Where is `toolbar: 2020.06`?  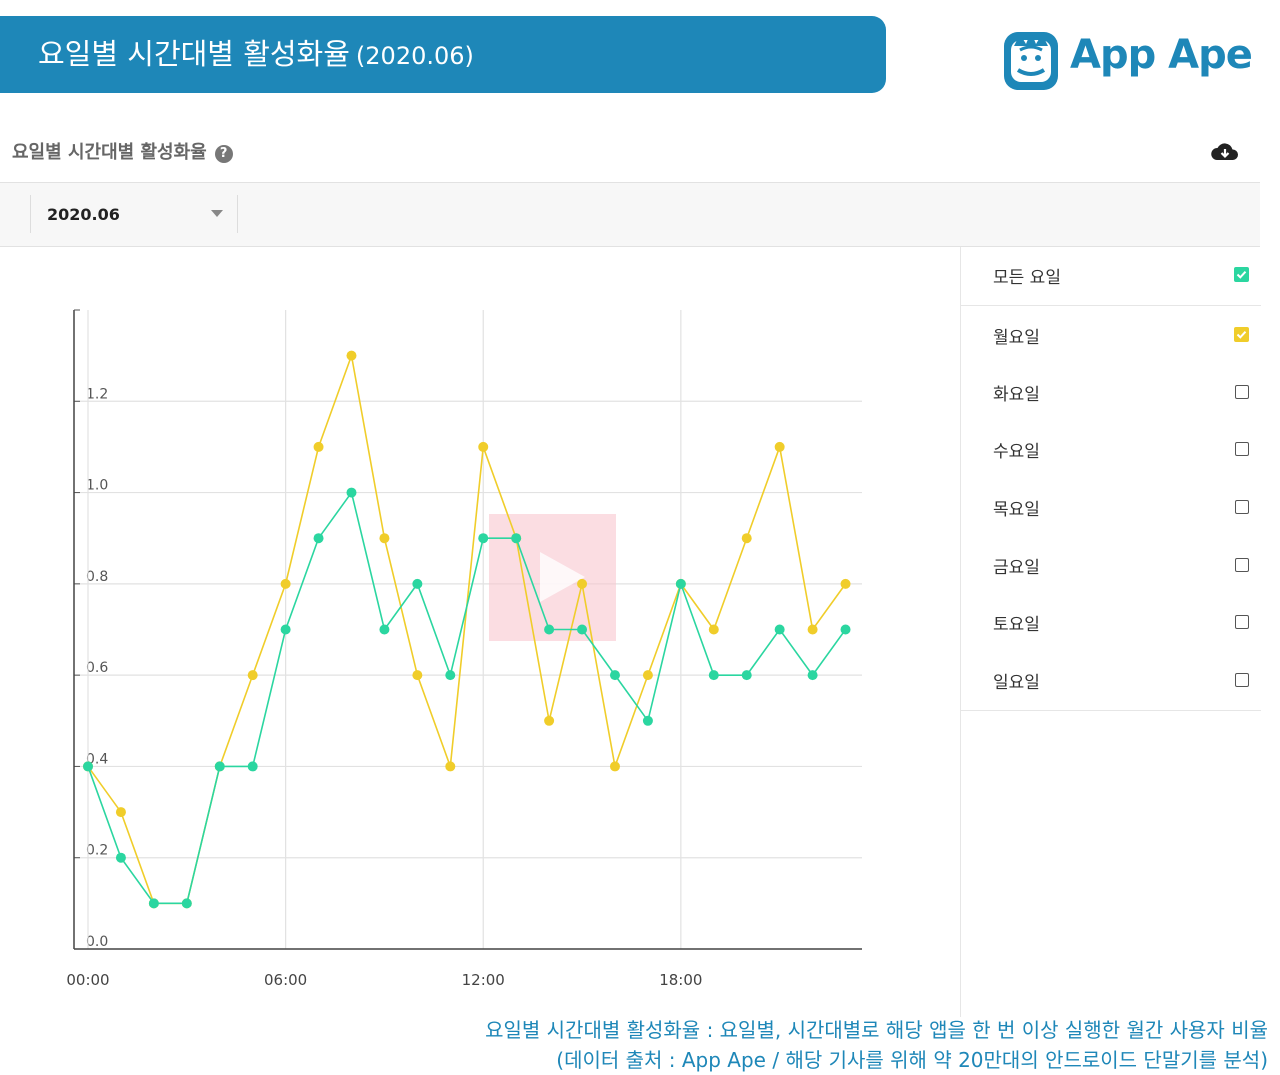
toolbar: 2020.06 is located at coordinates (630, 214).